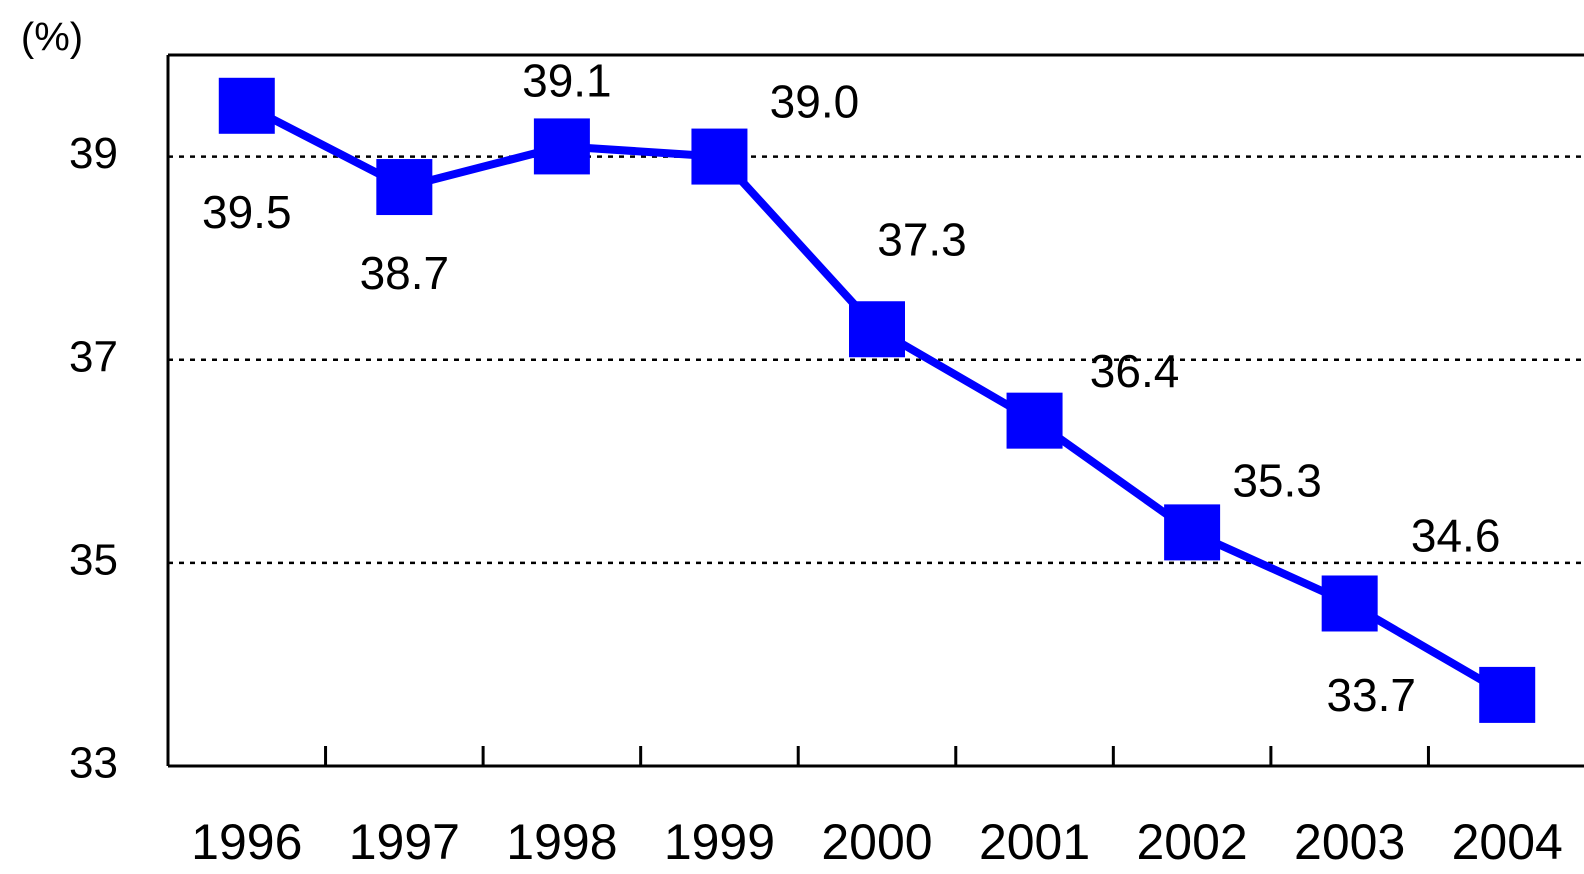 Image resolution: width=1584 pixels, height=874 pixels. What do you see at coordinates (1191, 842) in the screenshot?
I see `x-tick-label: 2002` at bounding box center [1191, 842].